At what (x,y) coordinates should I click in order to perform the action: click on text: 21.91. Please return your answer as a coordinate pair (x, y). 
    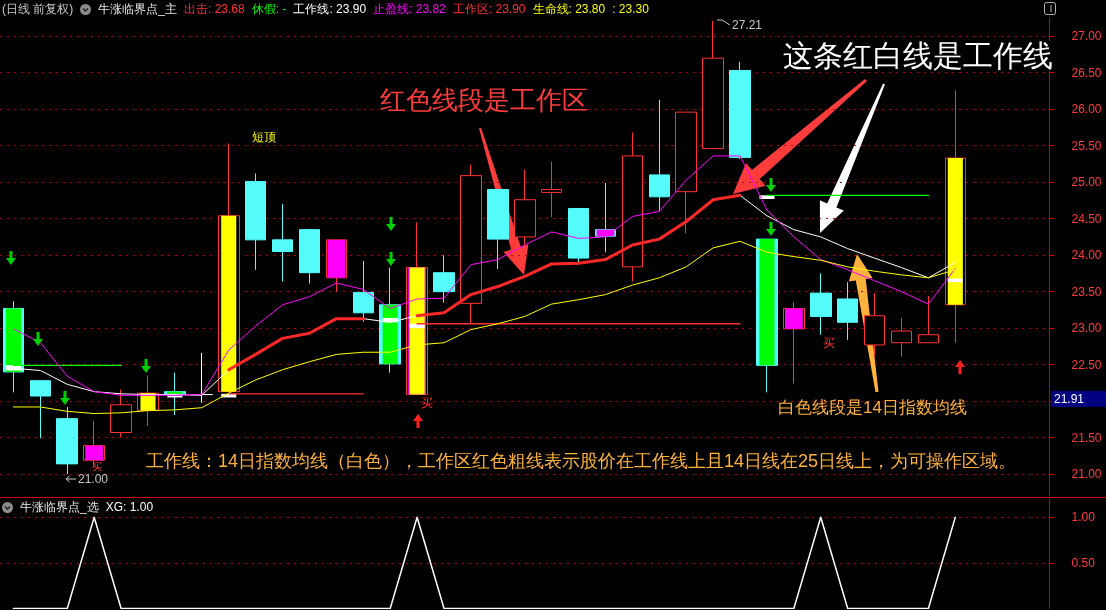
    Looking at the image, I should click on (1078, 399).